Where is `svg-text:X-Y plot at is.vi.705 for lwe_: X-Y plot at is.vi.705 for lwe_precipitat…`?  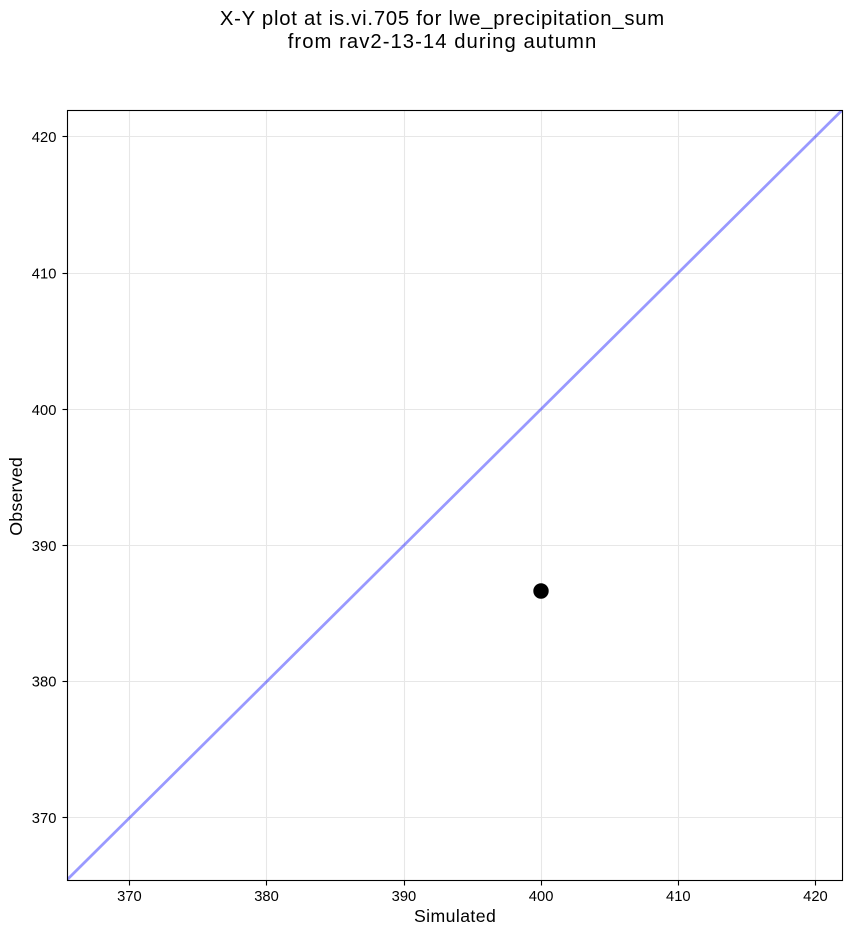 svg-text:X-Y plot at is.vi.705 for lwe_: X-Y plot at is.vi.705 for lwe_precipitat… is located at coordinates (442, 19).